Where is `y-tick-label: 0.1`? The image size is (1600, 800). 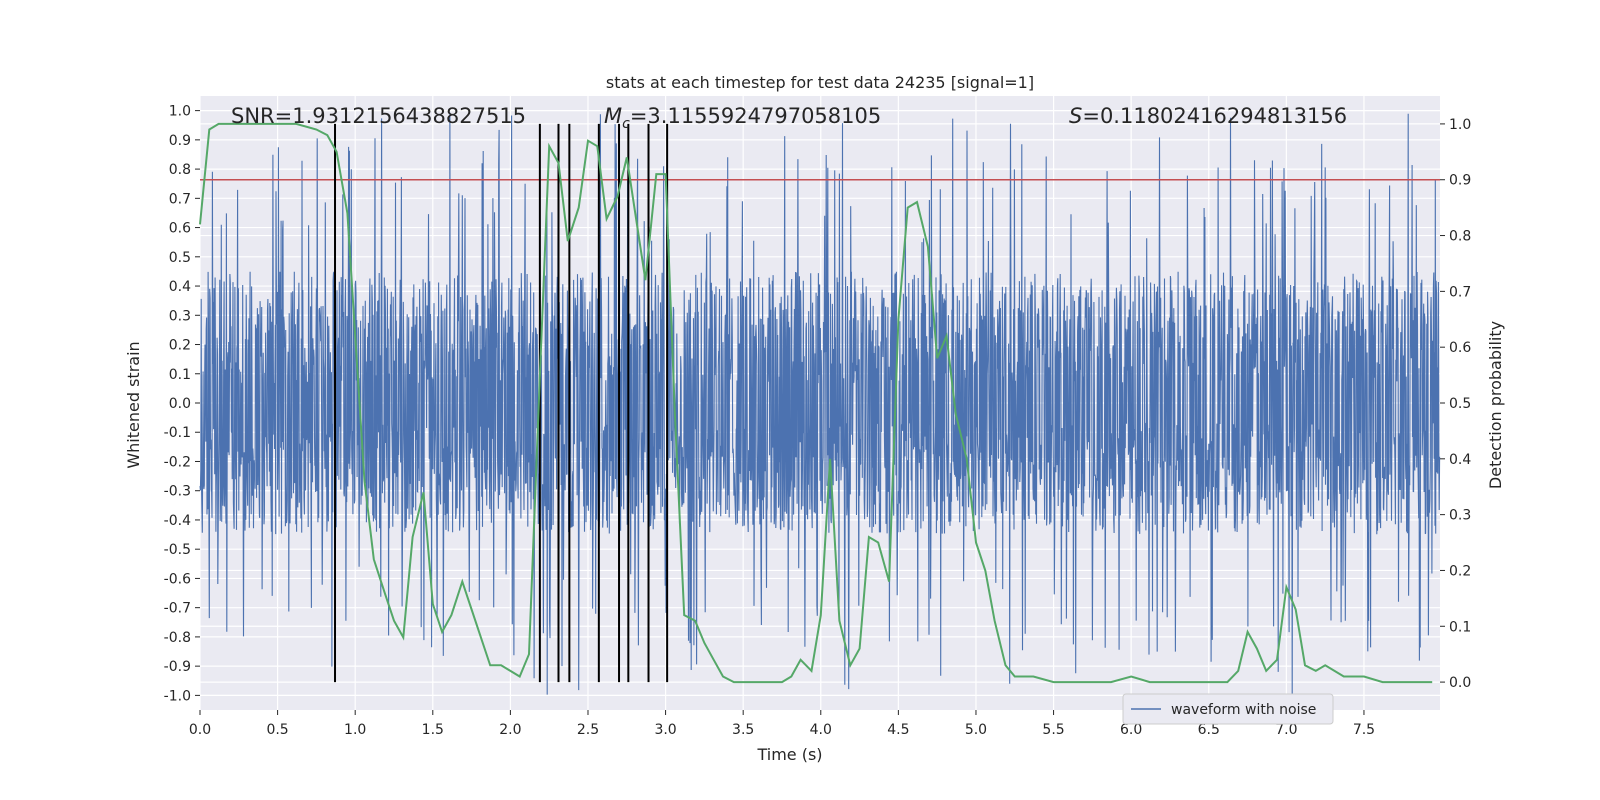
y-tick-label: 0.1 is located at coordinates (180, 375).